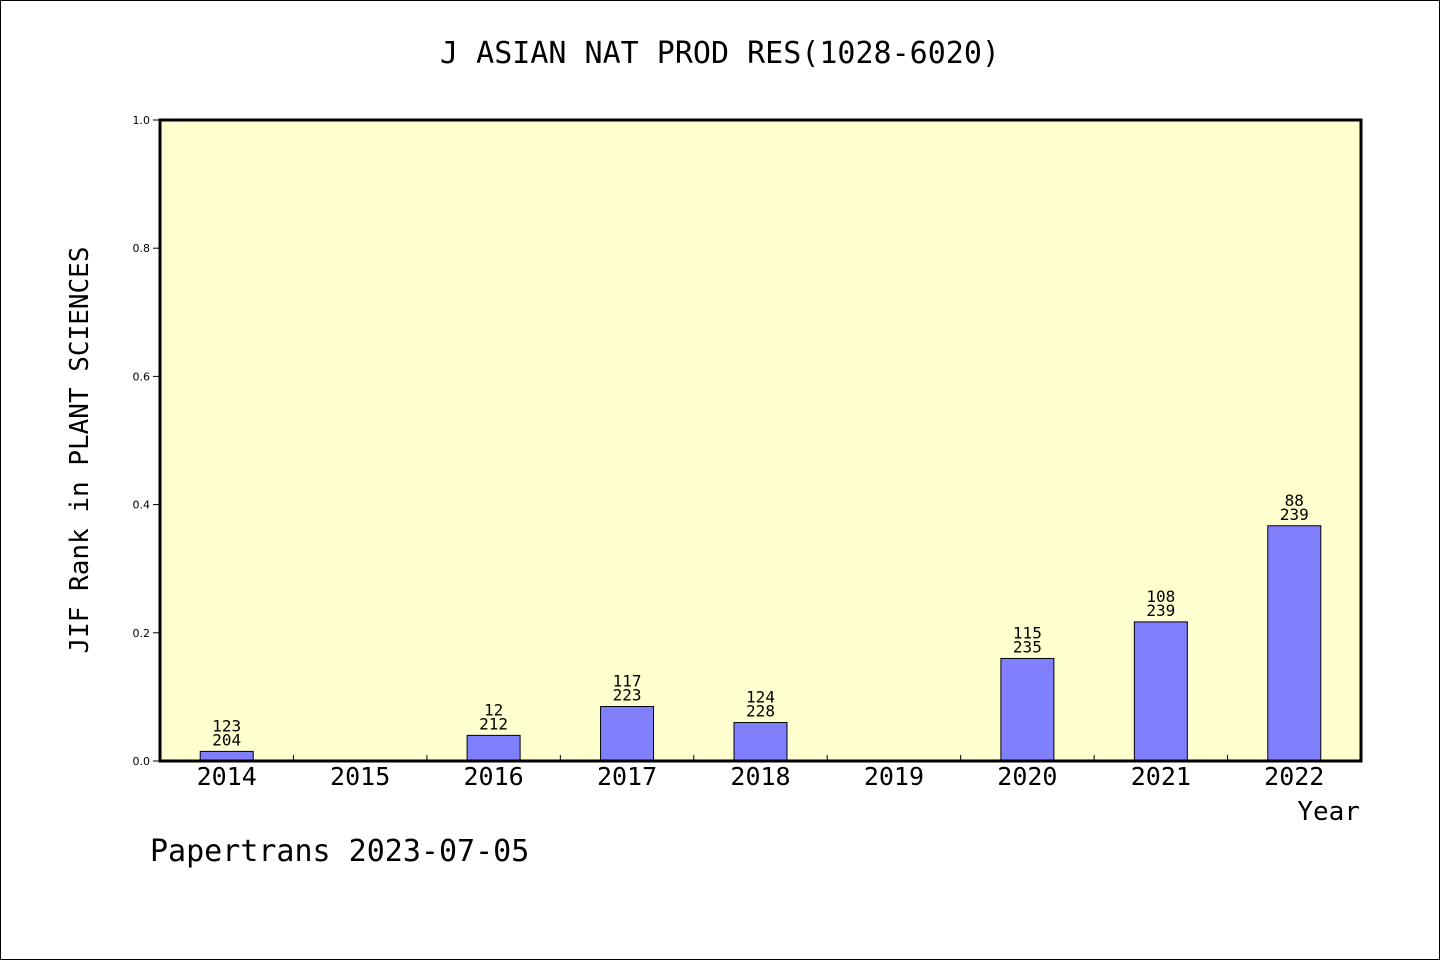  Describe the element at coordinates (494, 776) in the screenshot. I see `x-tick-label: 2016` at that location.